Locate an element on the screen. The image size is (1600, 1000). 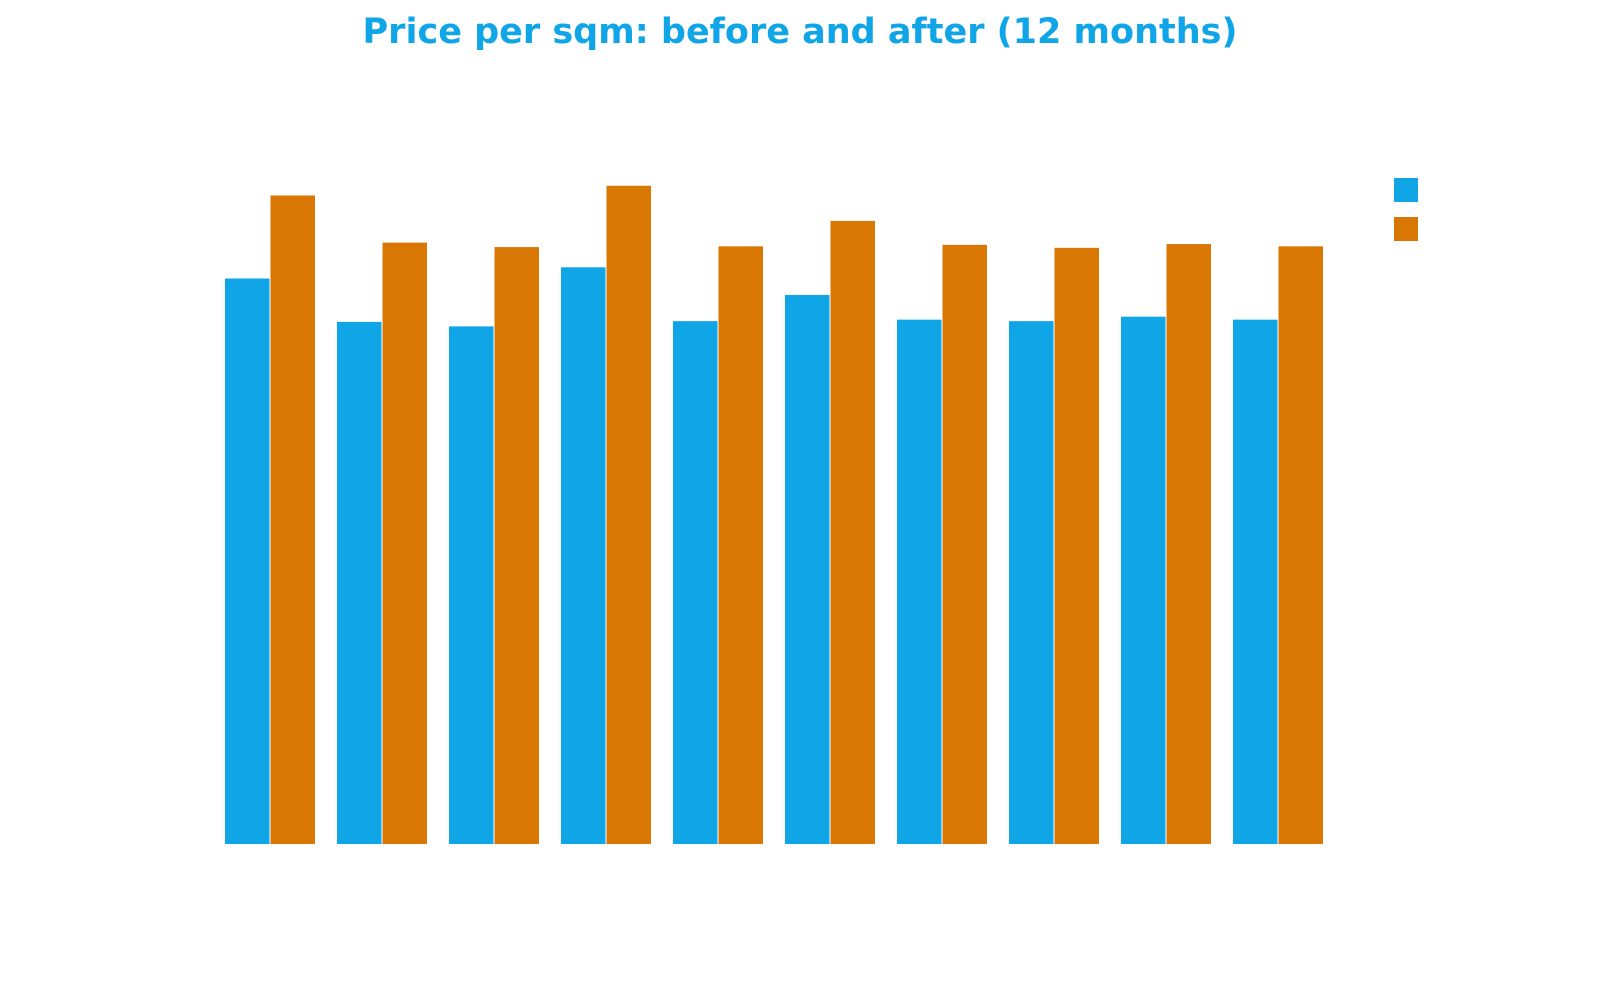
legend is located at coordinates (1406, 209).